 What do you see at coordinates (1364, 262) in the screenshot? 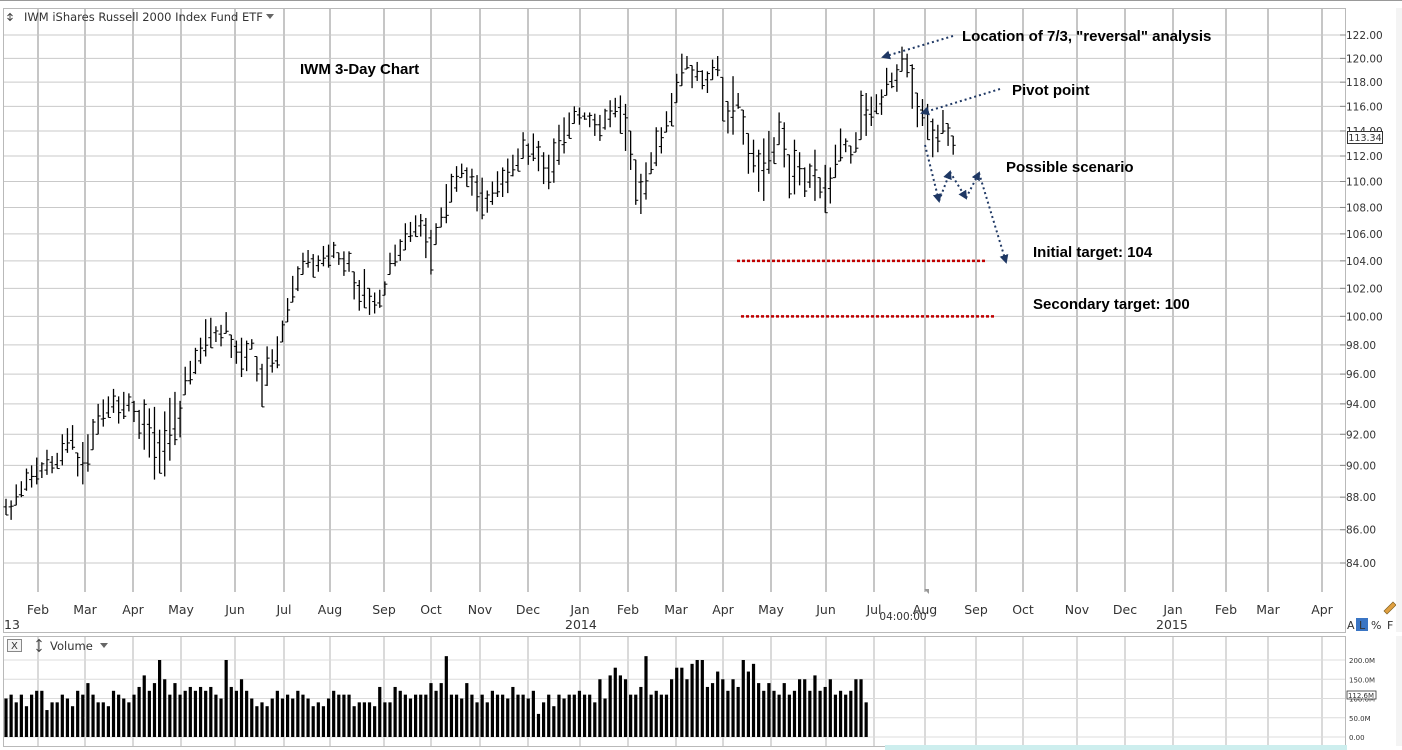
I see `price-tick-label: 104.00` at bounding box center [1364, 262].